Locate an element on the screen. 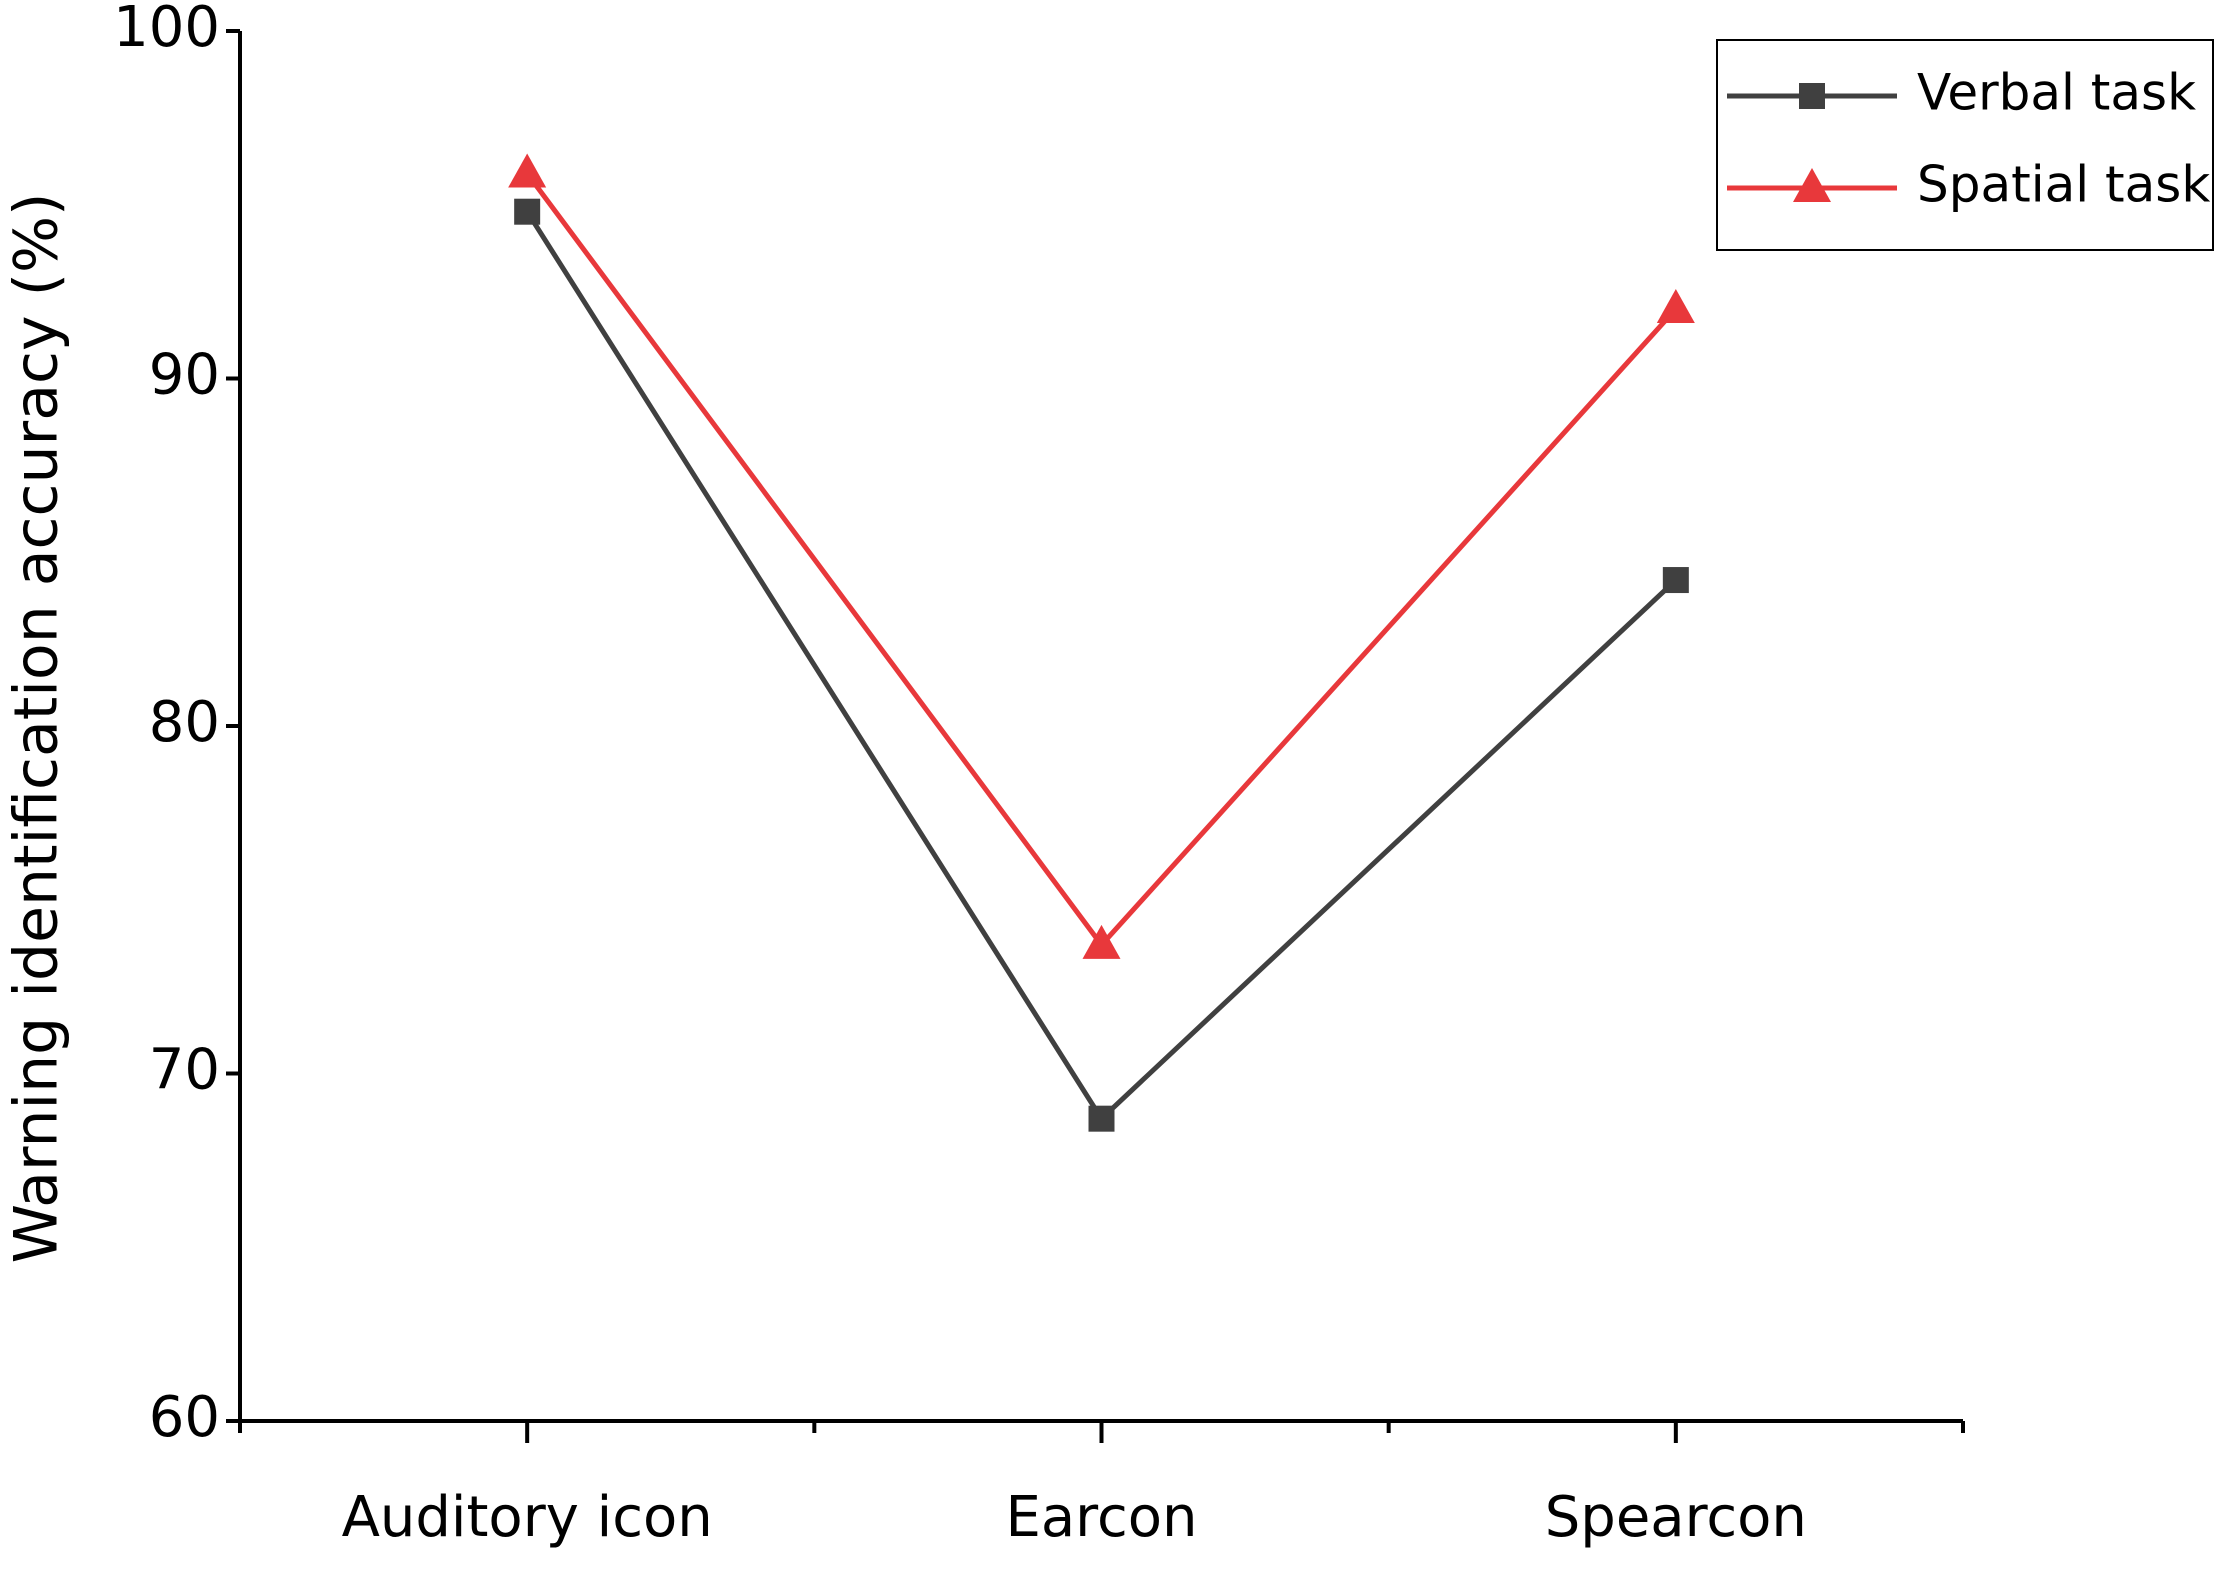  y-tick-label: 60 is located at coordinates (184, 1417).